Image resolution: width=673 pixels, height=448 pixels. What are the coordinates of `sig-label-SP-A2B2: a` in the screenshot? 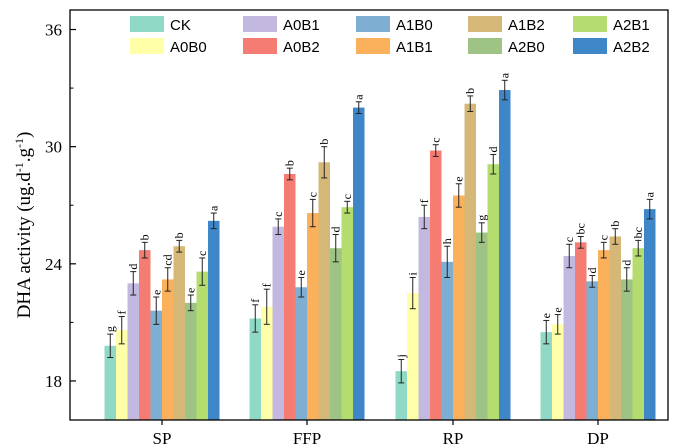 It's located at (214, 208).